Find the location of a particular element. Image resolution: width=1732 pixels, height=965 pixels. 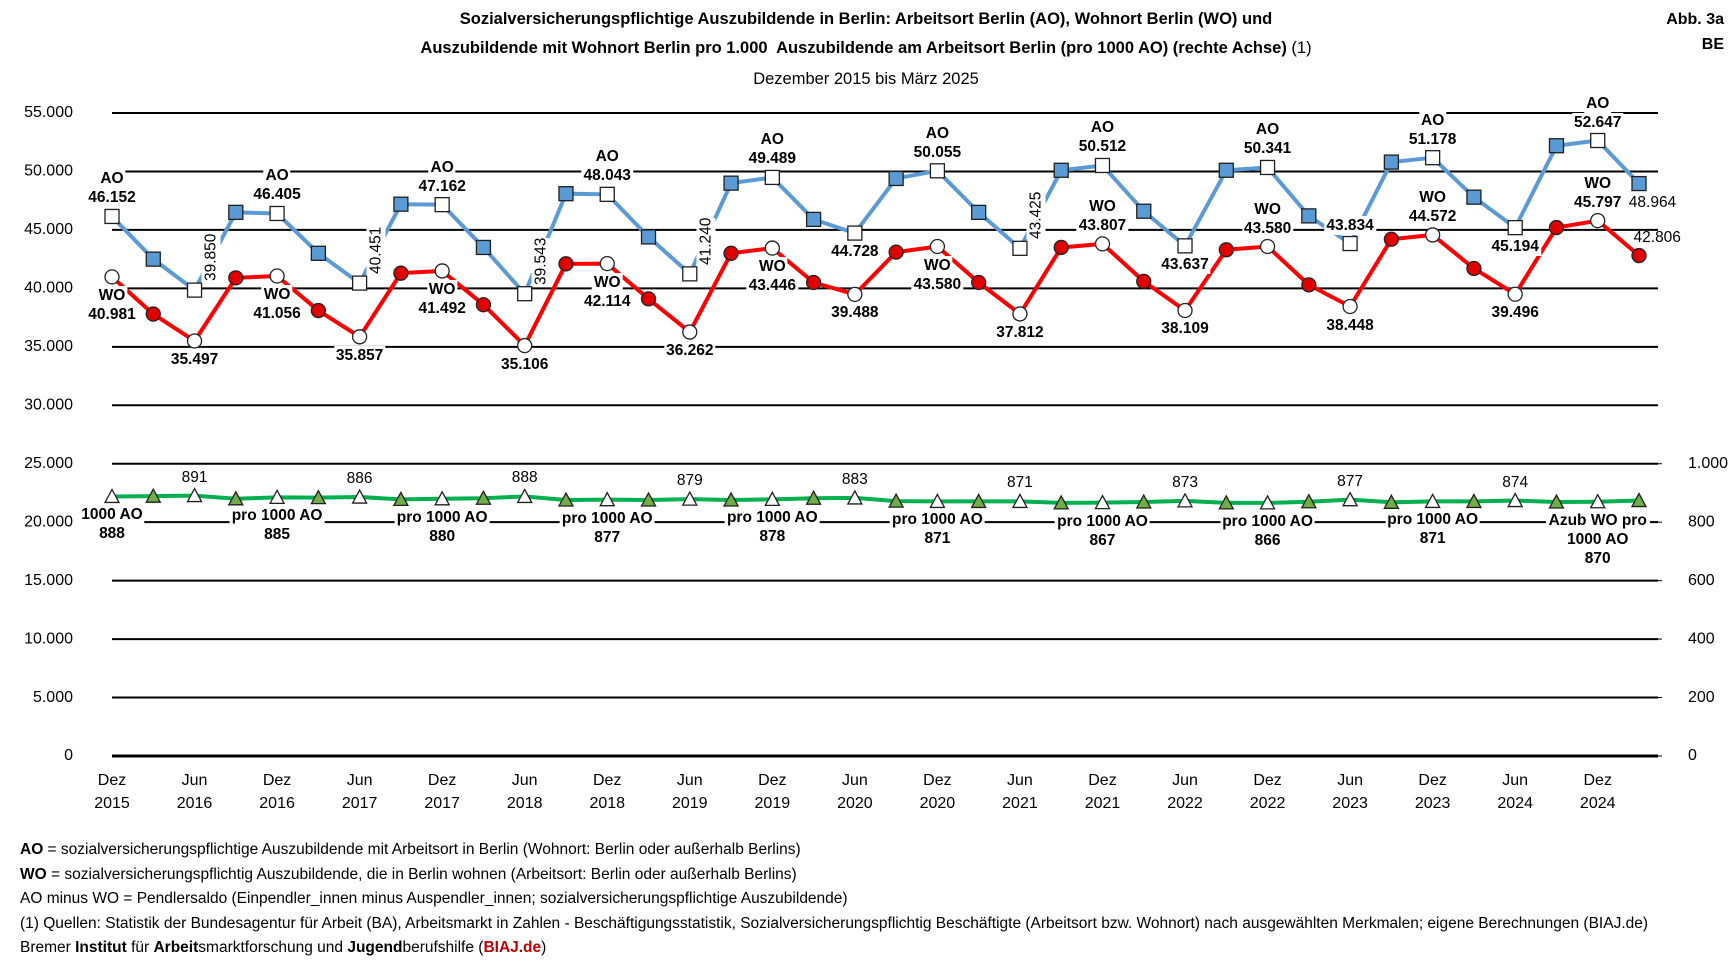

data-label: AO 49.489 is located at coordinates (772, 149).